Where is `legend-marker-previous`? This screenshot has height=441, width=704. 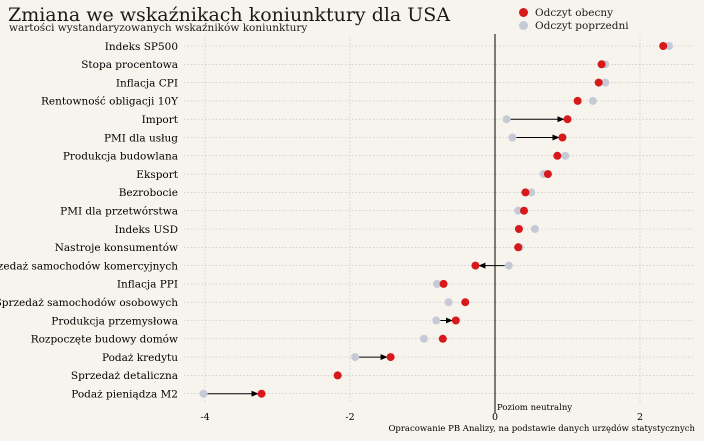 legend-marker-previous is located at coordinates (523, 25).